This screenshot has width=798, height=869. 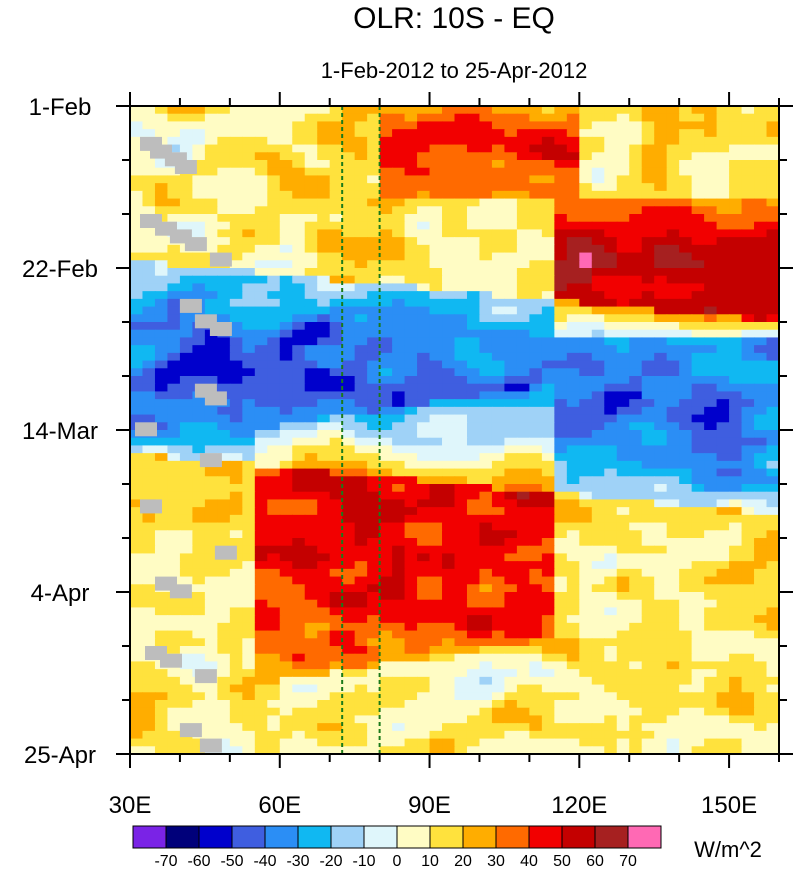 I want to click on colorbar-tick-label: 30, so click(x=496, y=861).